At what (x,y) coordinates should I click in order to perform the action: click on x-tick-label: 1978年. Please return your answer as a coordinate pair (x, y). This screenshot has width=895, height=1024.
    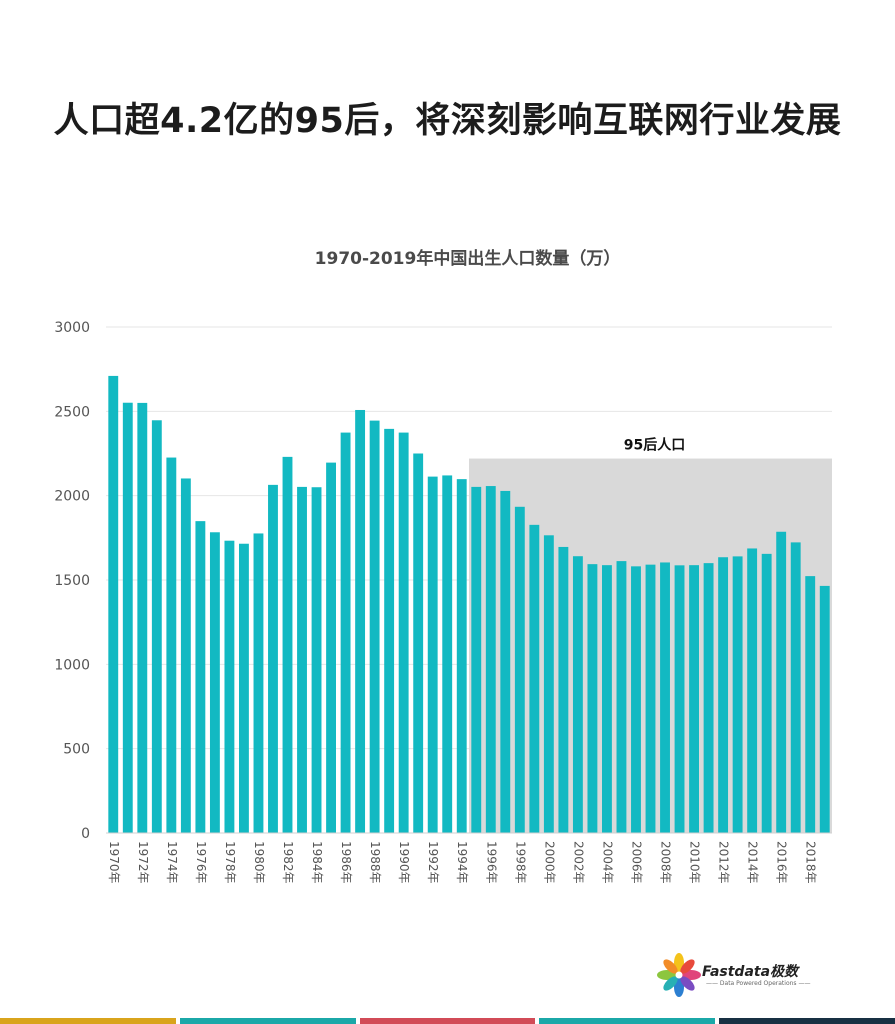
    Looking at the image, I should click on (230, 862).